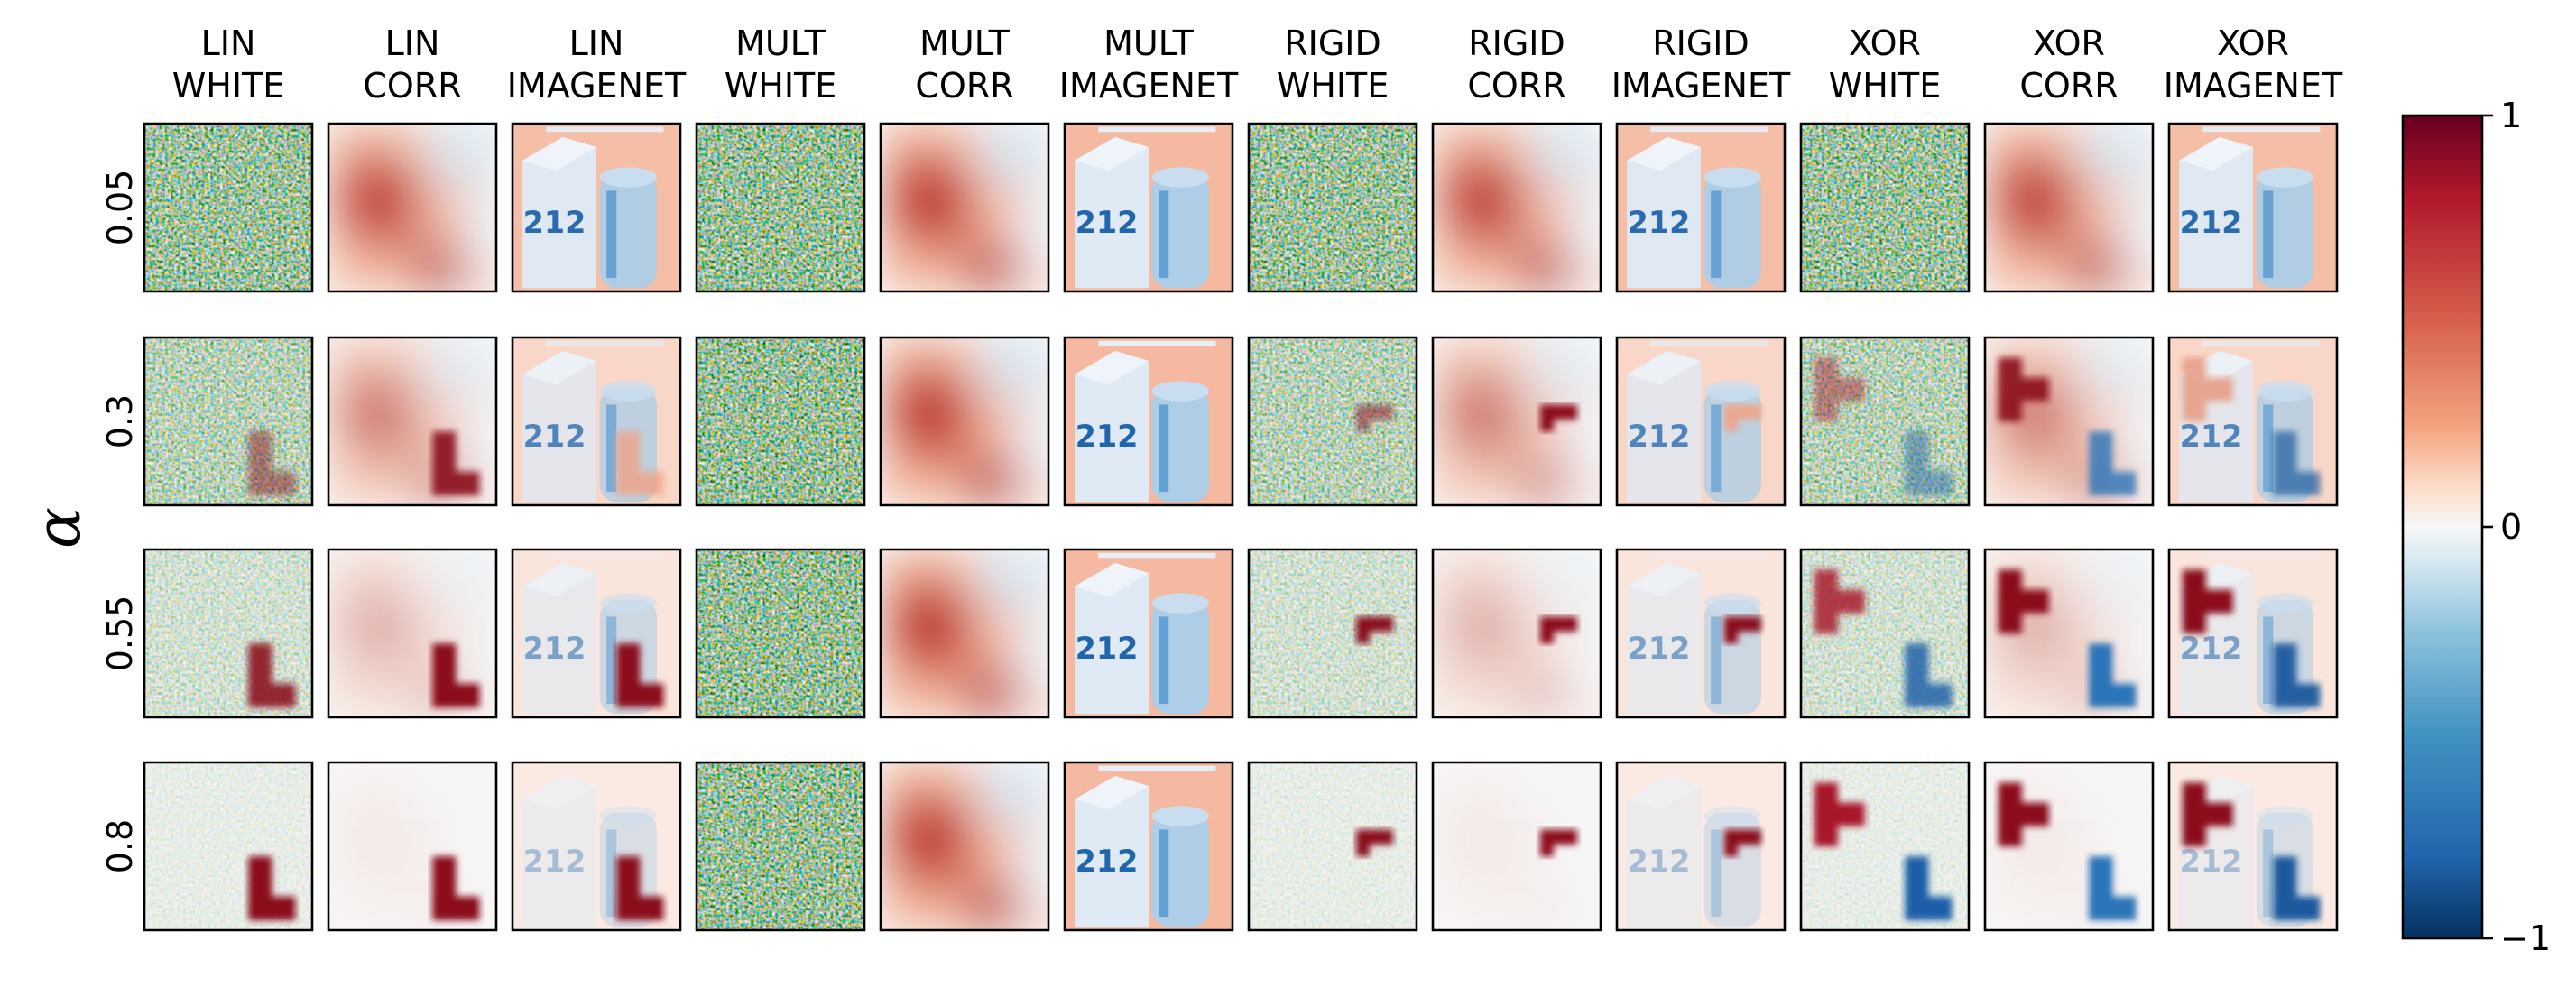 The height and width of the screenshot is (988, 2576). What do you see at coordinates (1701, 208) in the screenshot?
I see `panel-rigid-imagenet-alpha-0.05: 212` at bounding box center [1701, 208].